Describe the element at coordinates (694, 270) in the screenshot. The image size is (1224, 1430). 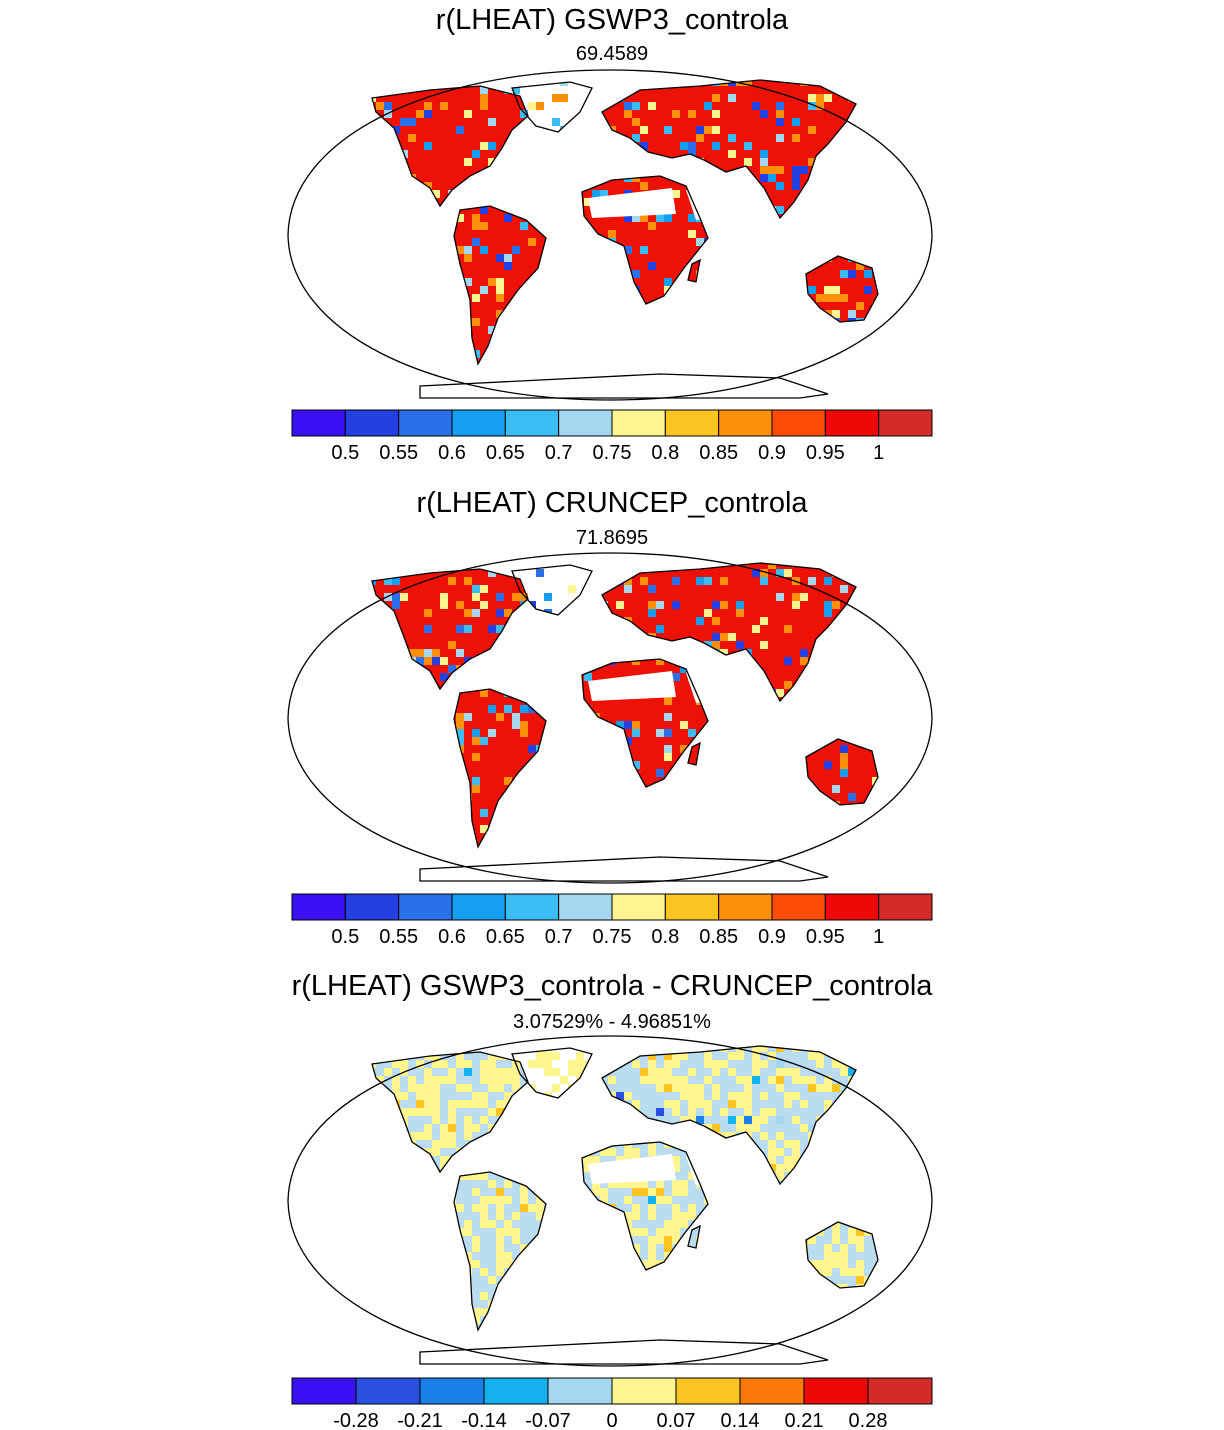
I see `coastline-madagascar` at that location.